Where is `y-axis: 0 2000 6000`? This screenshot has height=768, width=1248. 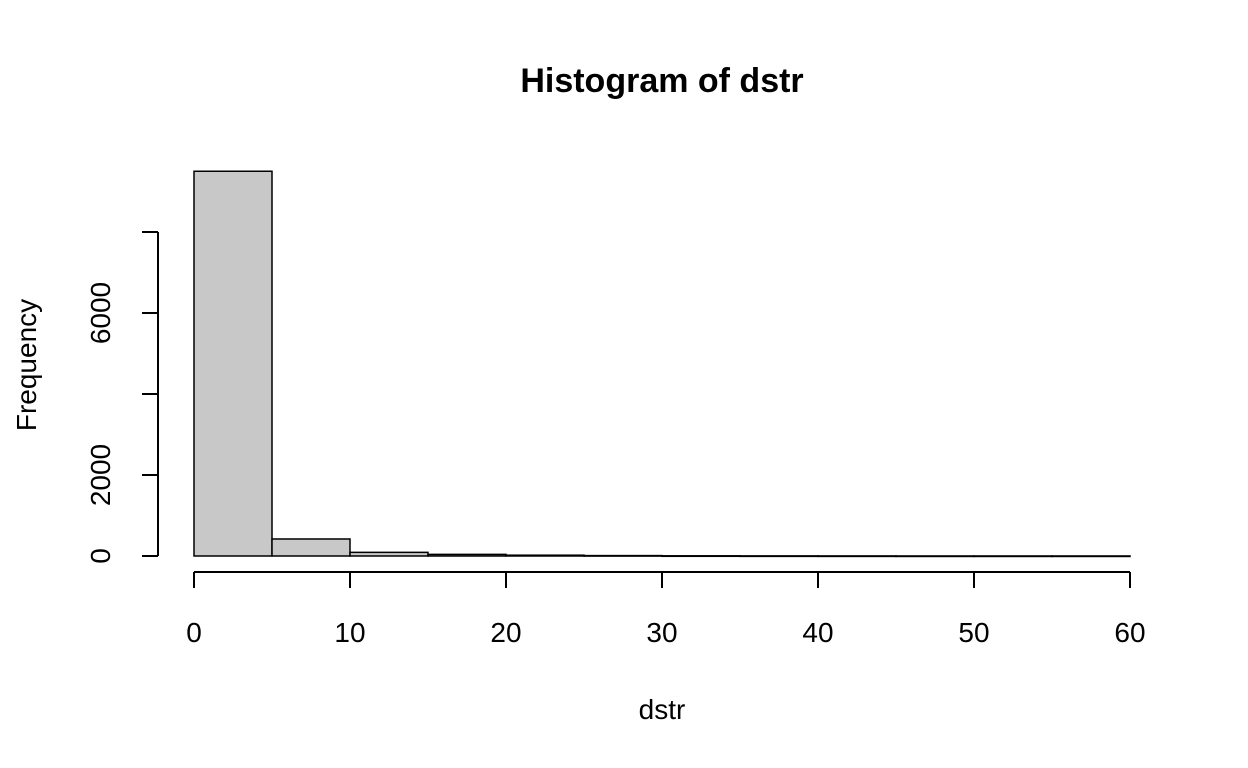 y-axis: 0 2000 6000 is located at coordinates (122, 397).